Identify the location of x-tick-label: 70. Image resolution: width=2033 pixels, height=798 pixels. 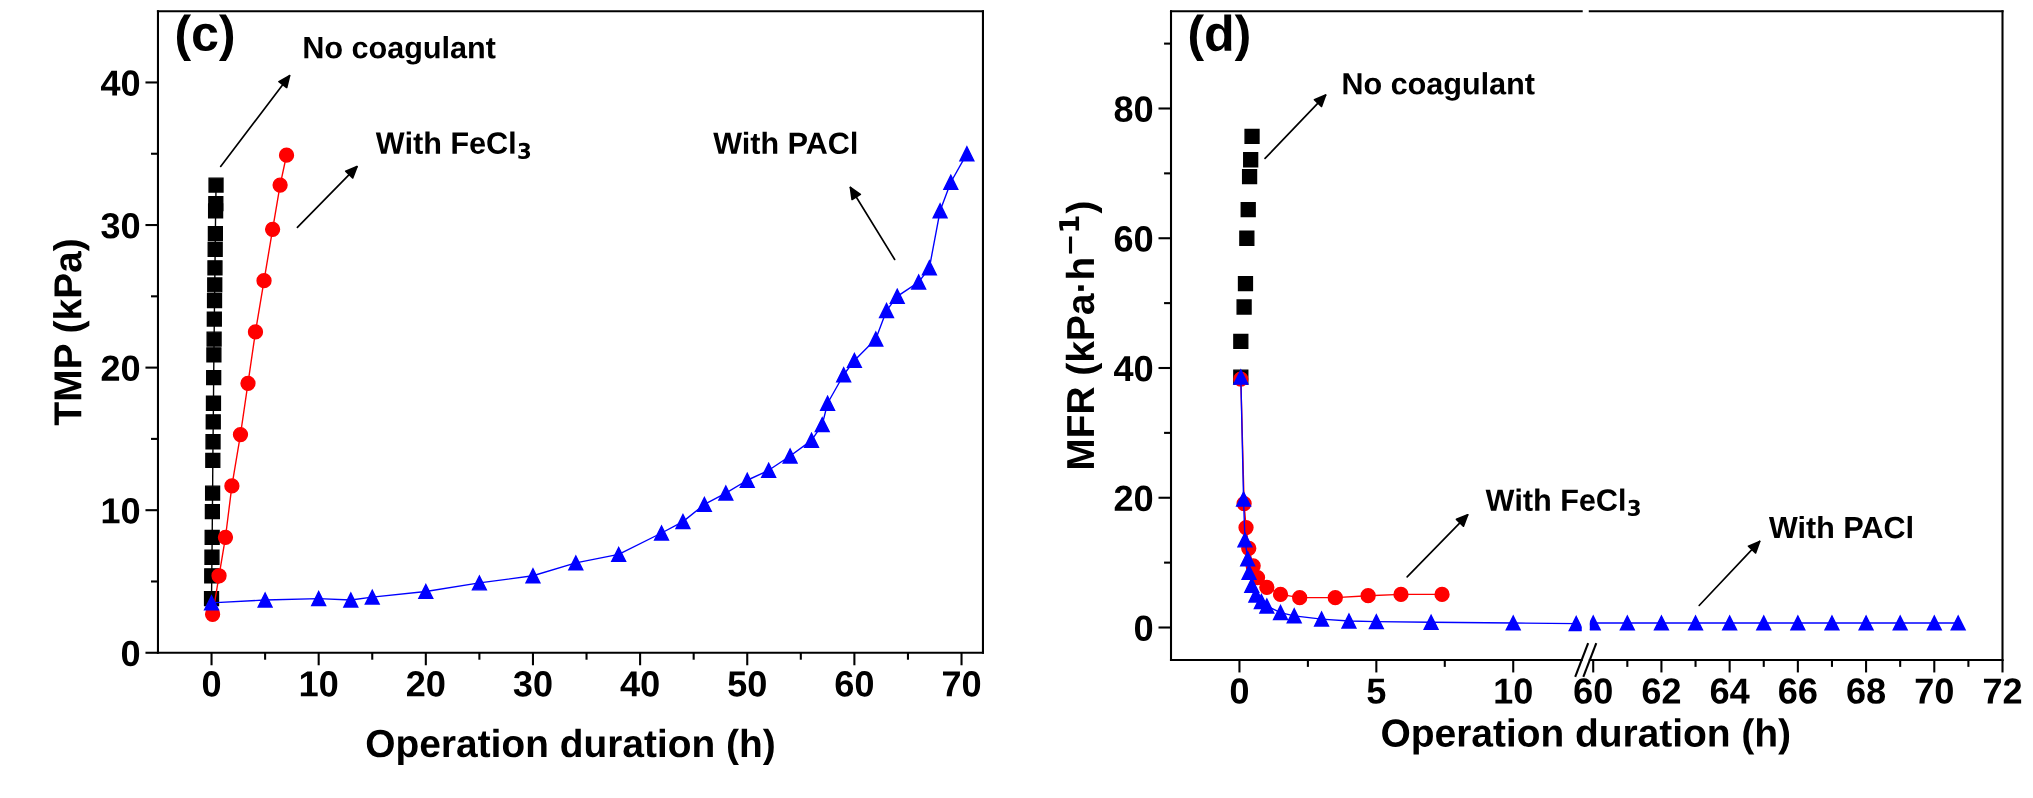
(1934, 691).